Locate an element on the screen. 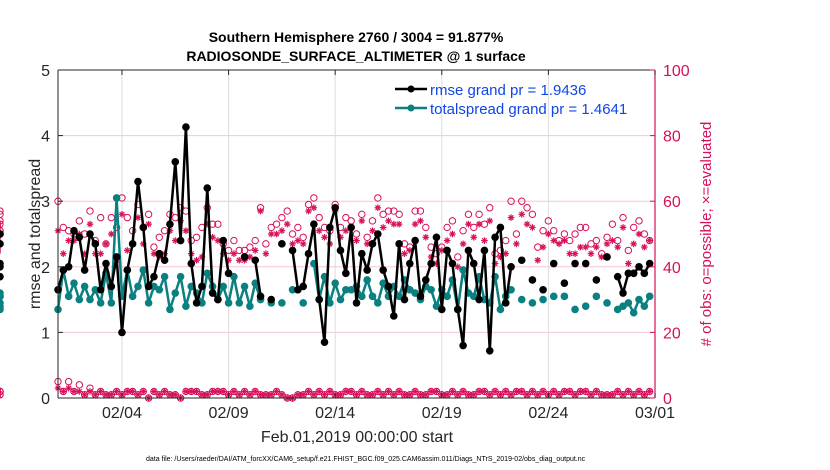  y-axis-label: rmse and totalspread is located at coordinates (35, 234).